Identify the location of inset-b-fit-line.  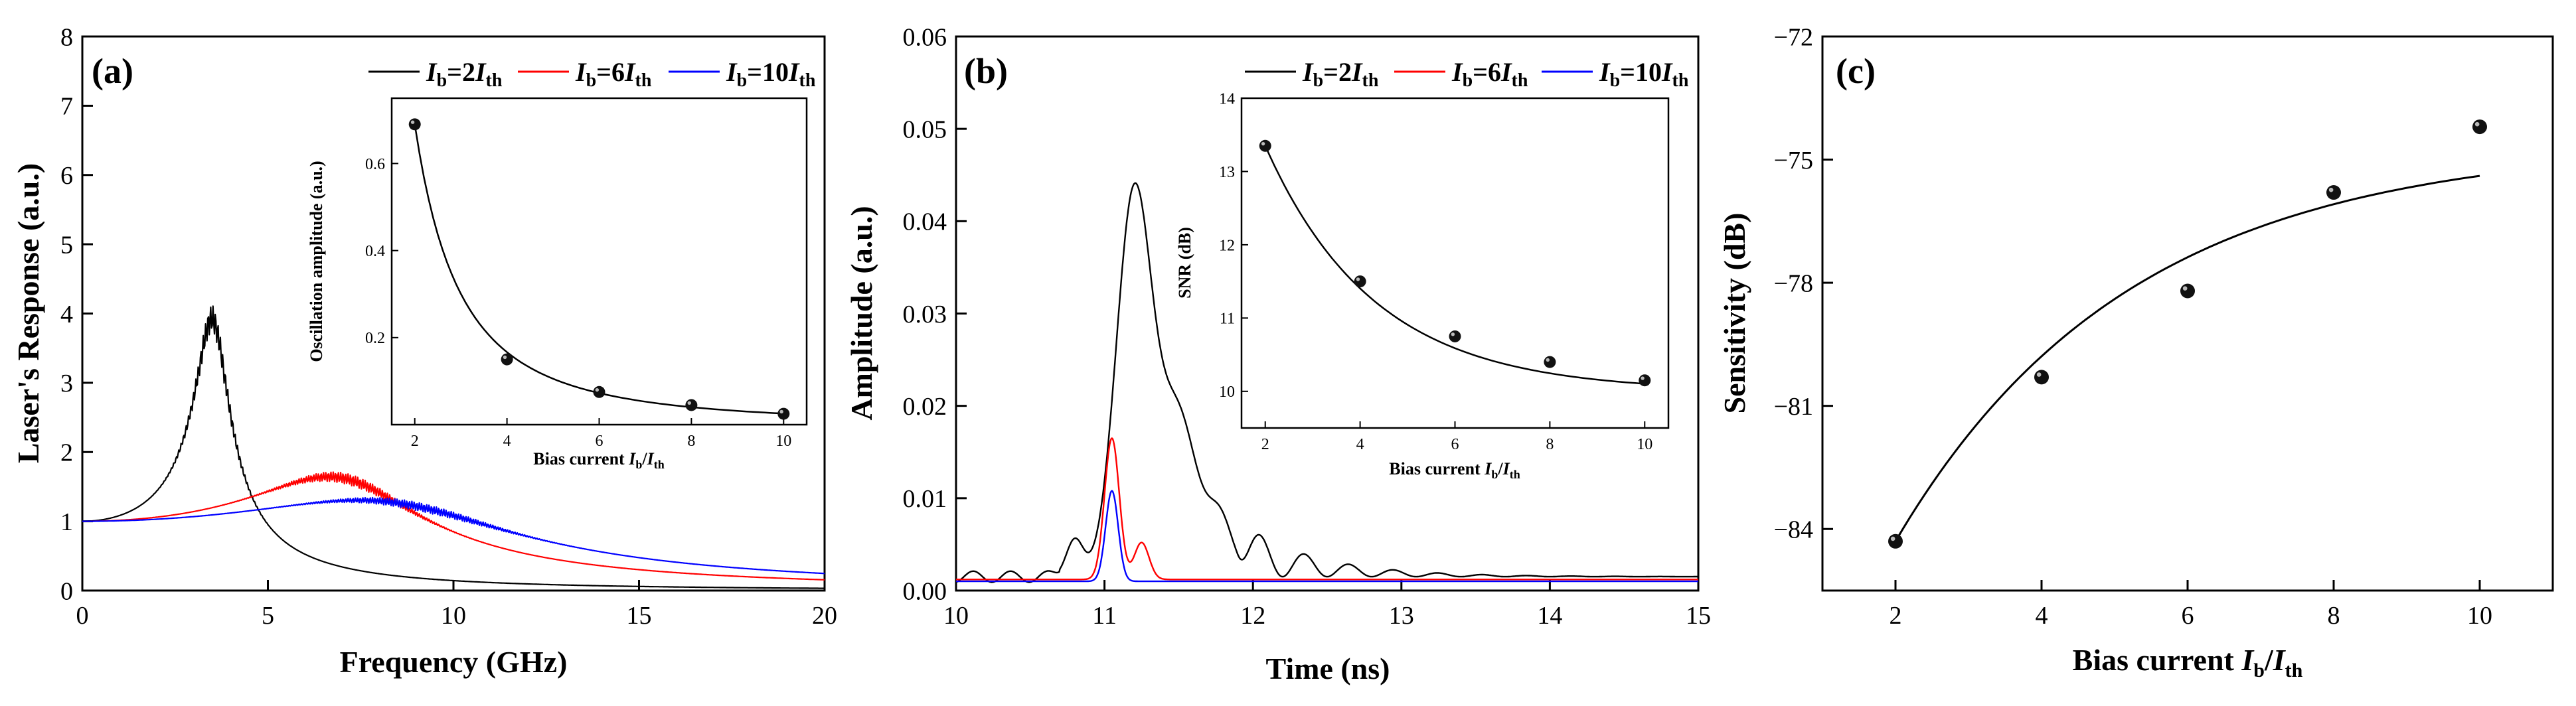
(1454, 265).